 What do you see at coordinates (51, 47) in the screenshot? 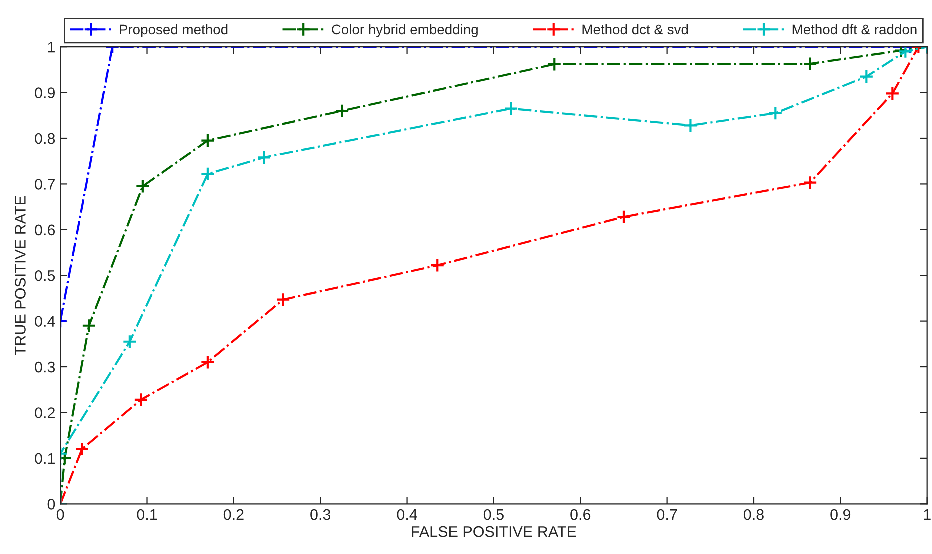
I see `y-tick-label: 1` at bounding box center [51, 47].